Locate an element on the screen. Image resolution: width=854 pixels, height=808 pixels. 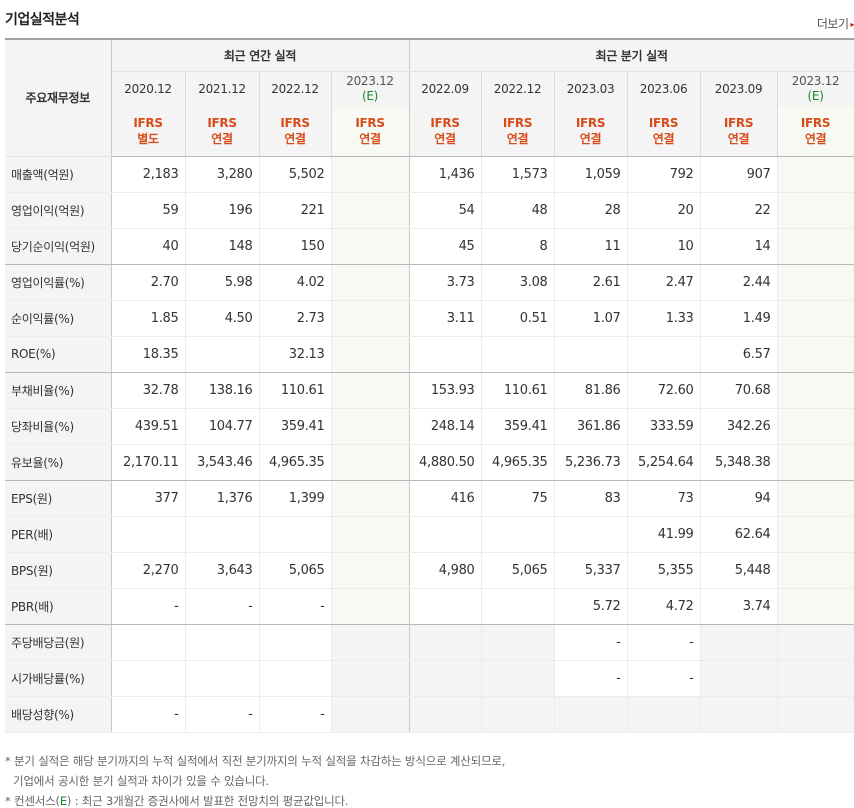
table-cell: 2.73 is located at coordinates (295, 318).